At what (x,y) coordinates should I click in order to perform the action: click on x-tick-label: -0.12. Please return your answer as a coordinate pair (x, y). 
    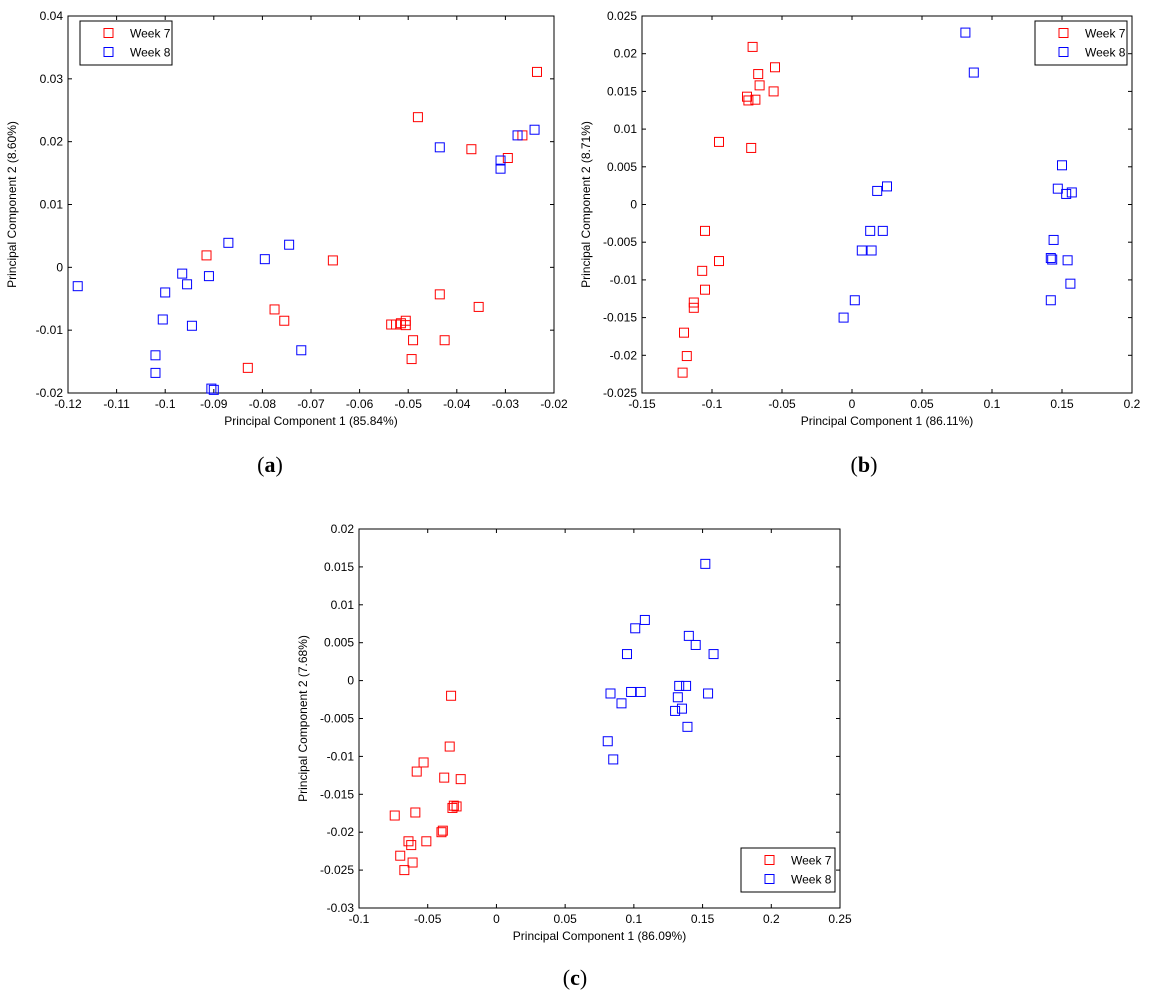
    Looking at the image, I should click on (68, 404).